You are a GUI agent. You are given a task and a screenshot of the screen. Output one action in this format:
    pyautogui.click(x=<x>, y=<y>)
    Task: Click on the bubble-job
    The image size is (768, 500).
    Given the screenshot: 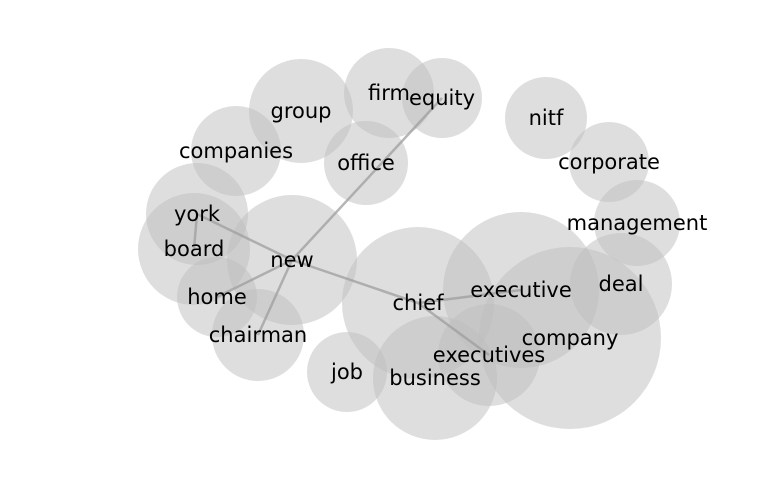 What is the action you would take?
    pyautogui.click(x=347, y=372)
    